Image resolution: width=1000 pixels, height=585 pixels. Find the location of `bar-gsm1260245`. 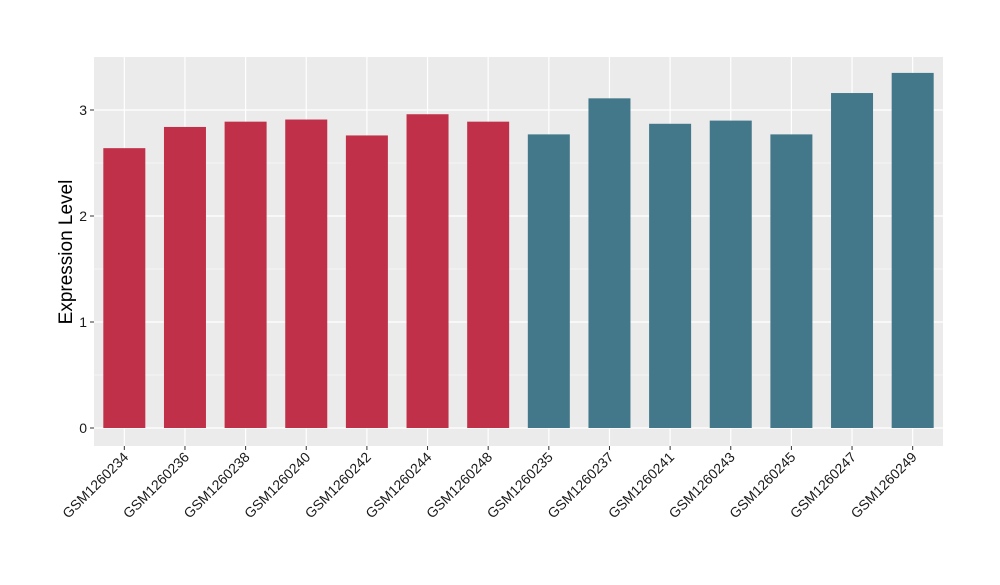

bar-gsm1260245 is located at coordinates (791, 281).